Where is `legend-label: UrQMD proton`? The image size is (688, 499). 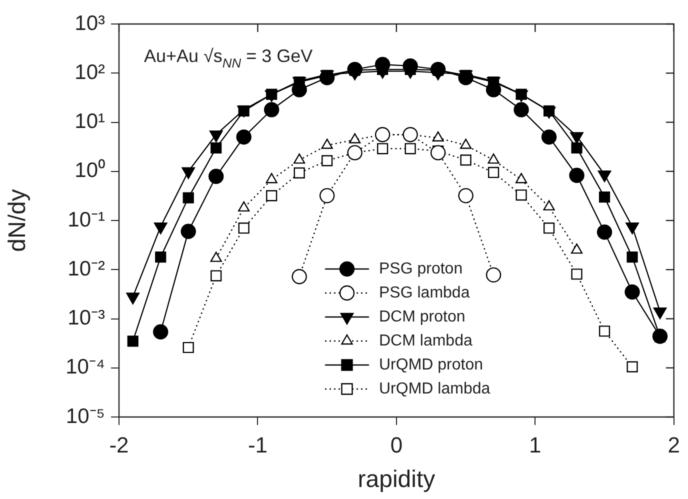
legend-label: UrQMD proton is located at coordinates (431, 365).